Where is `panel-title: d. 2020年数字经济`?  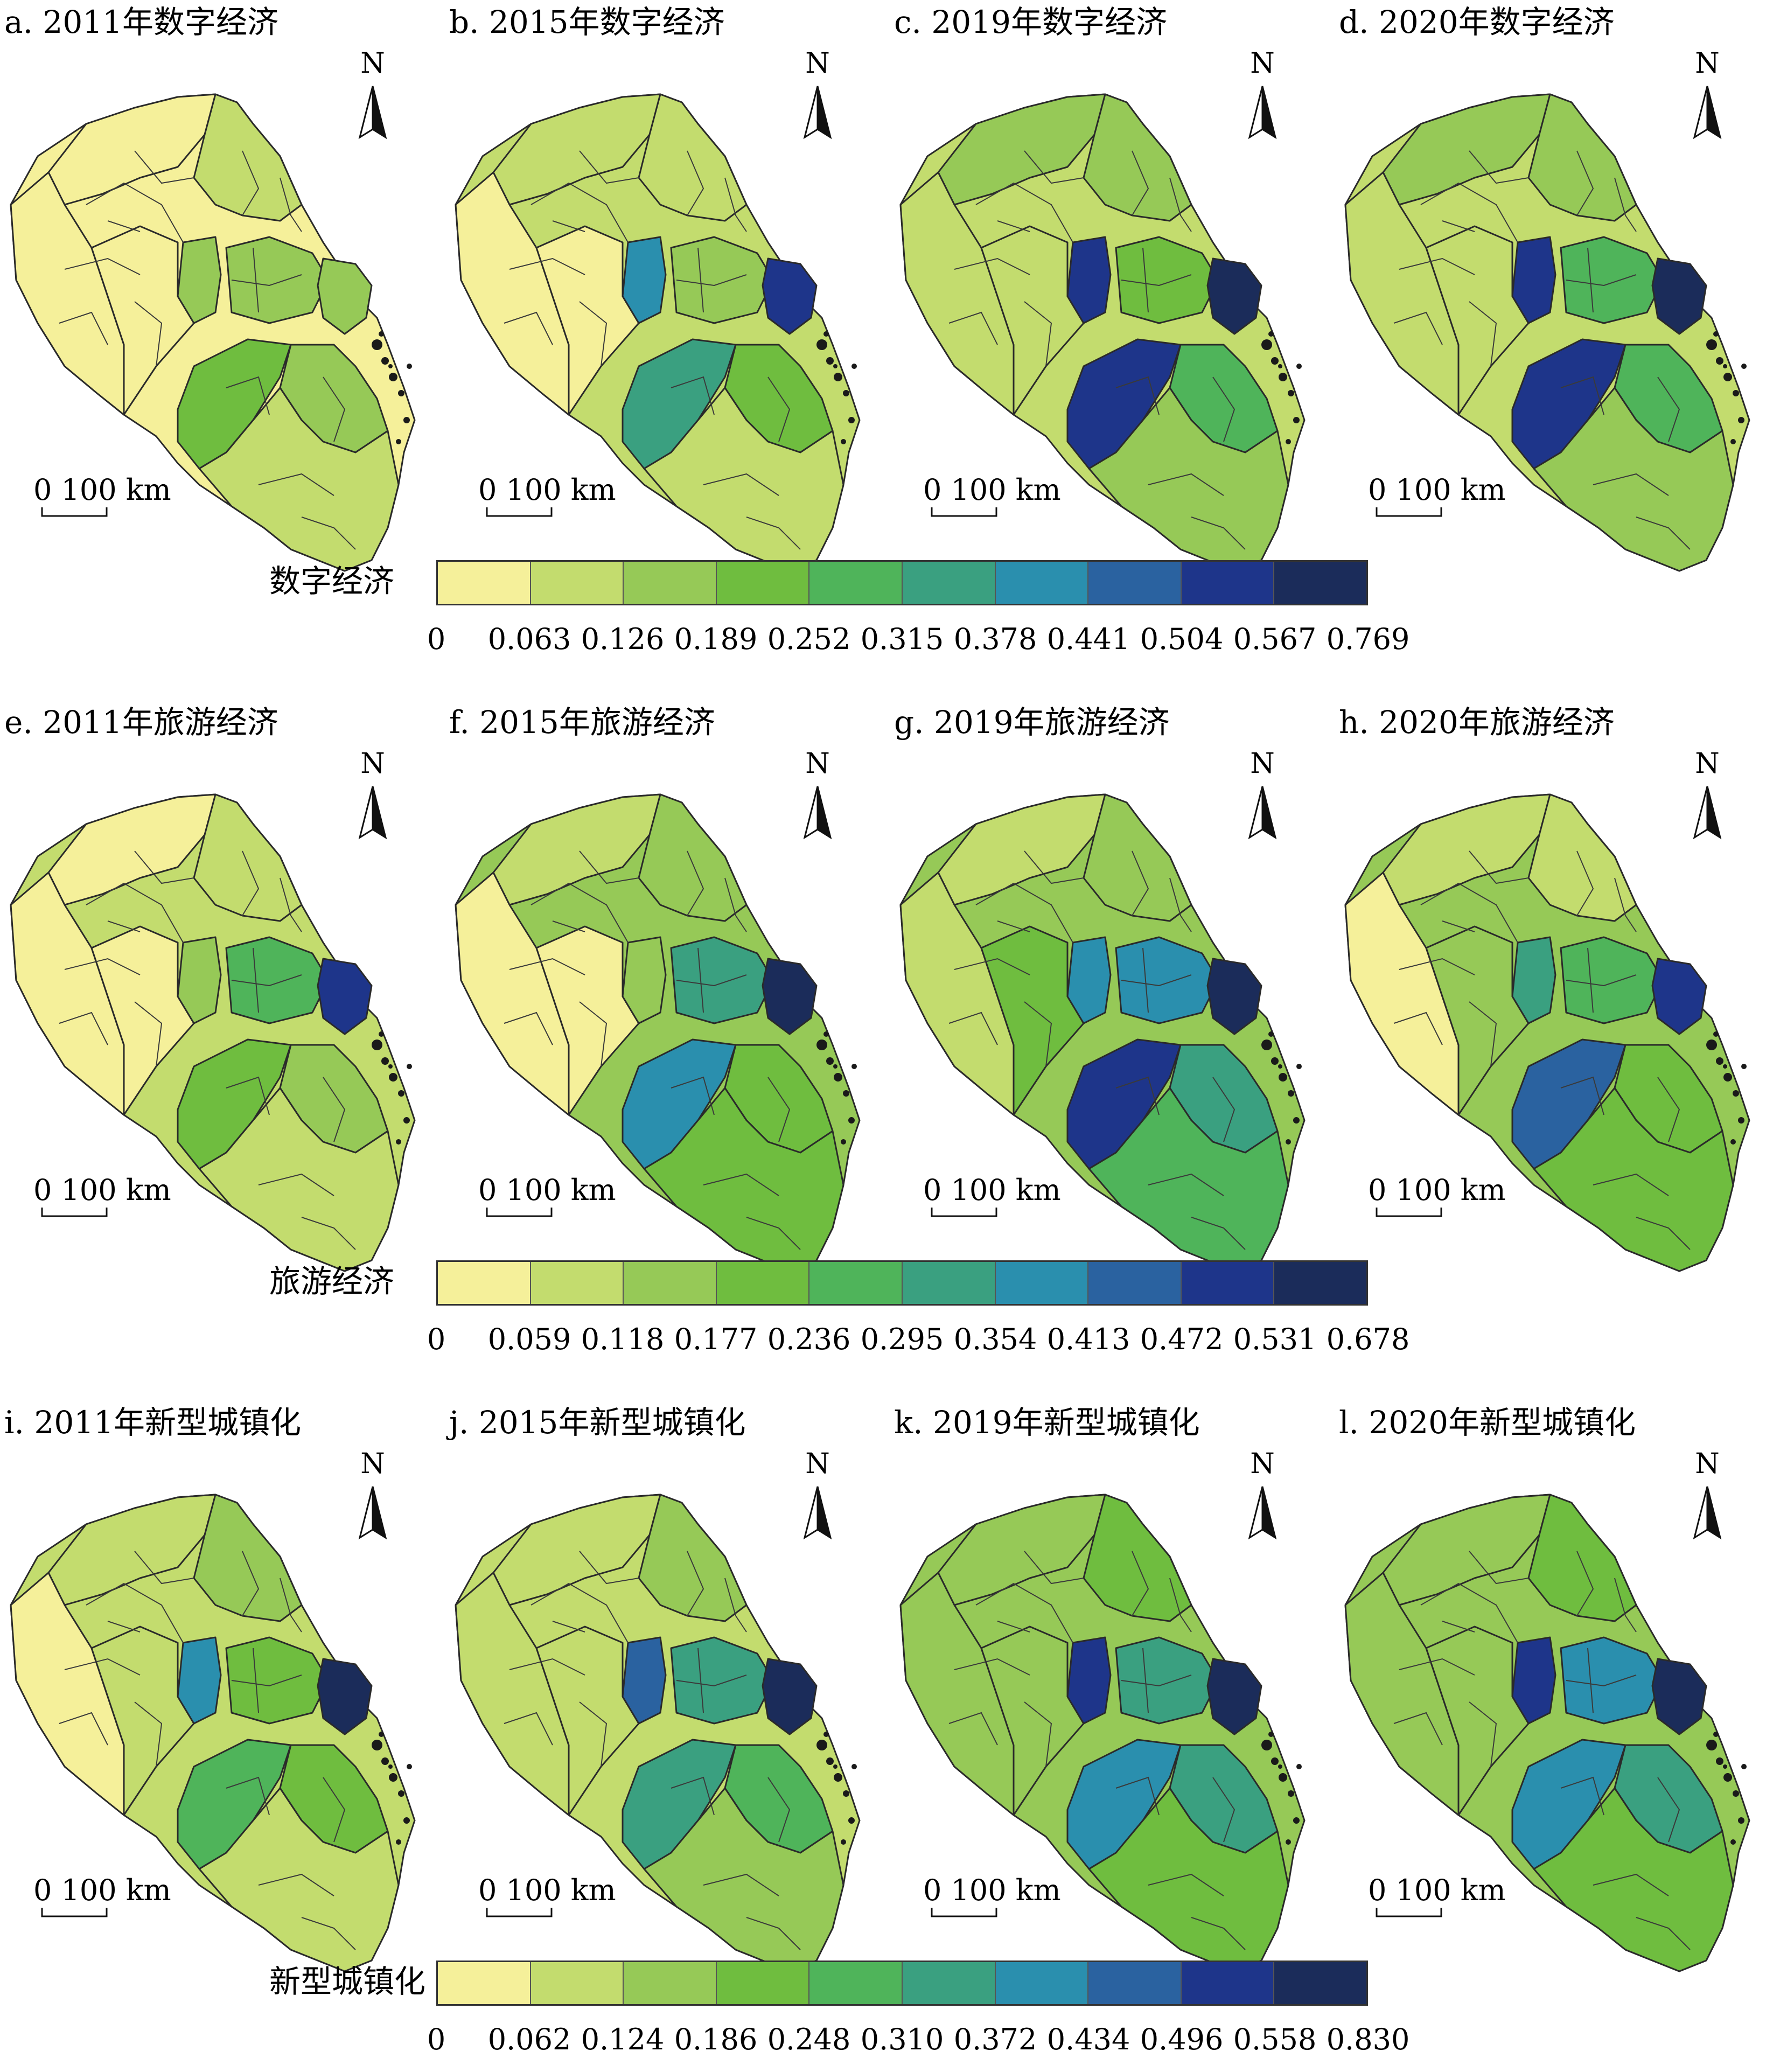 panel-title: d. 2020年数字经济 is located at coordinates (1477, 22).